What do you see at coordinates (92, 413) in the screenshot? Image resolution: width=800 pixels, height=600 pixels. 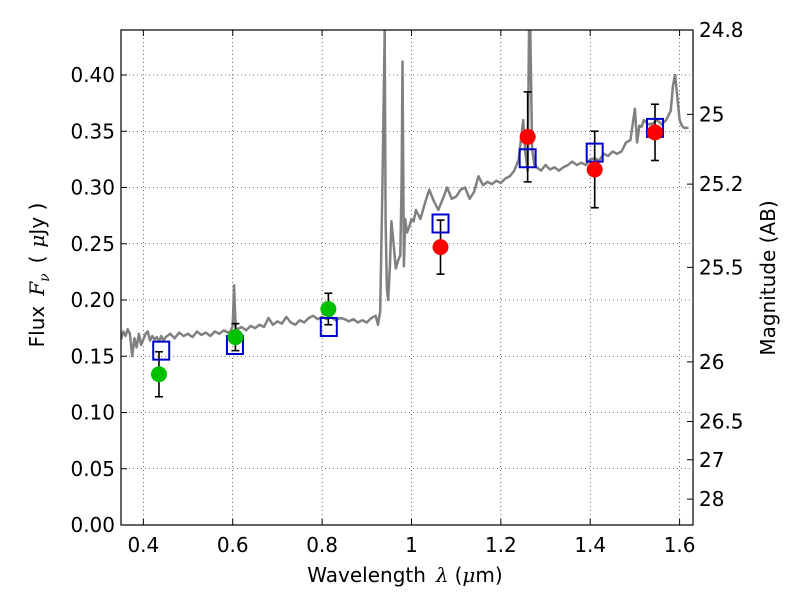 I see `y-tick-label: 0.10` at bounding box center [92, 413].